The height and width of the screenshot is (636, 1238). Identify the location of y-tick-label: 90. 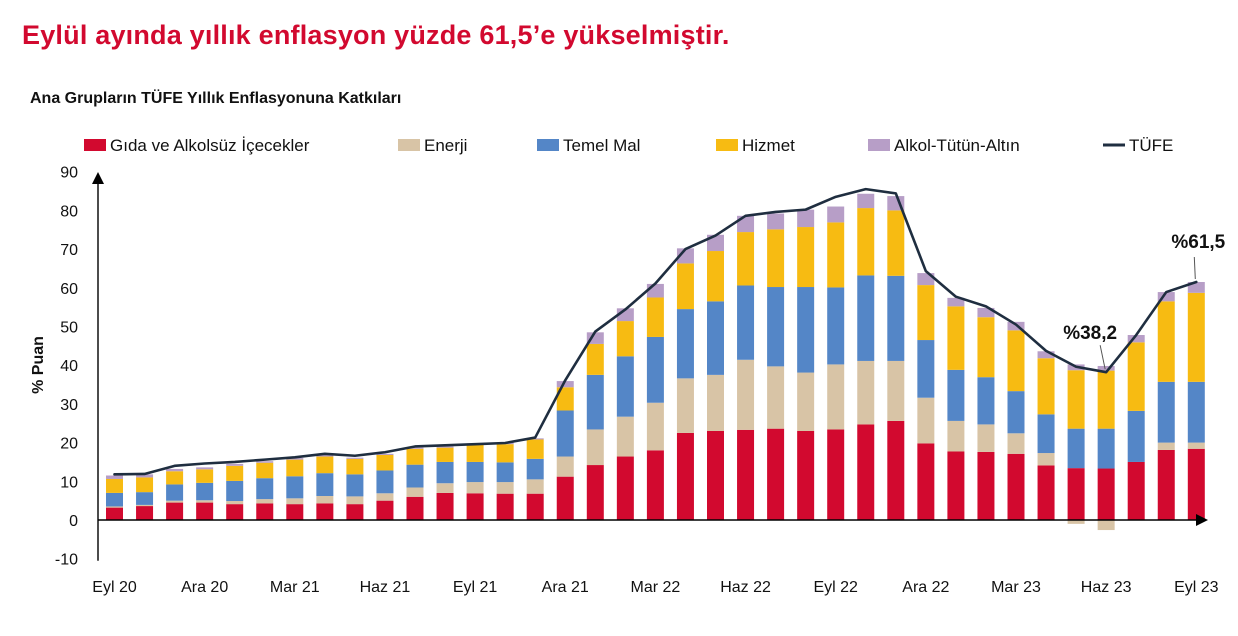
(69, 173).